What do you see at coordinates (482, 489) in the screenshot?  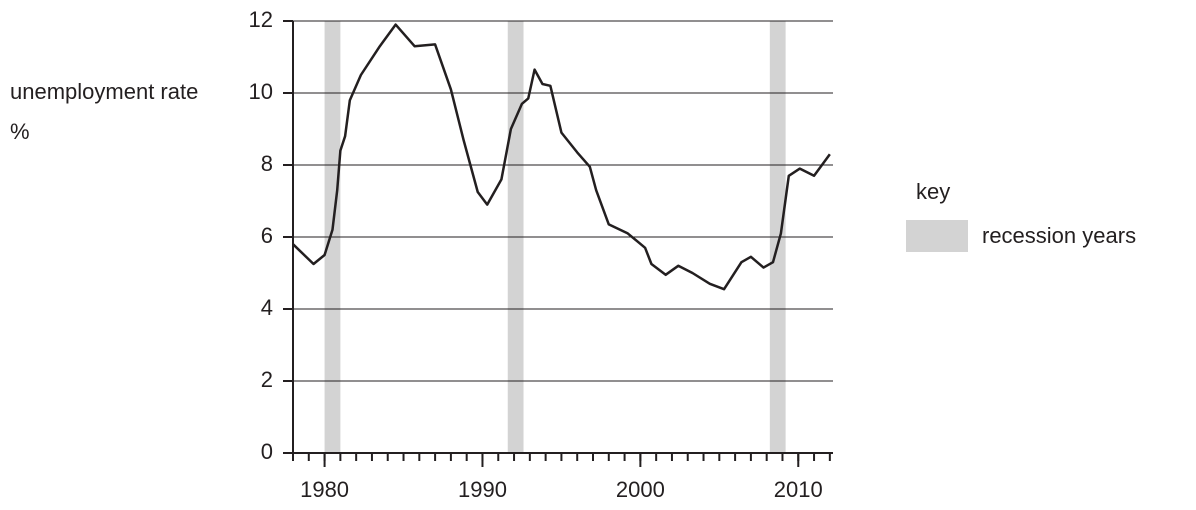 I see `x-tick-label: 1990` at bounding box center [482, 489].